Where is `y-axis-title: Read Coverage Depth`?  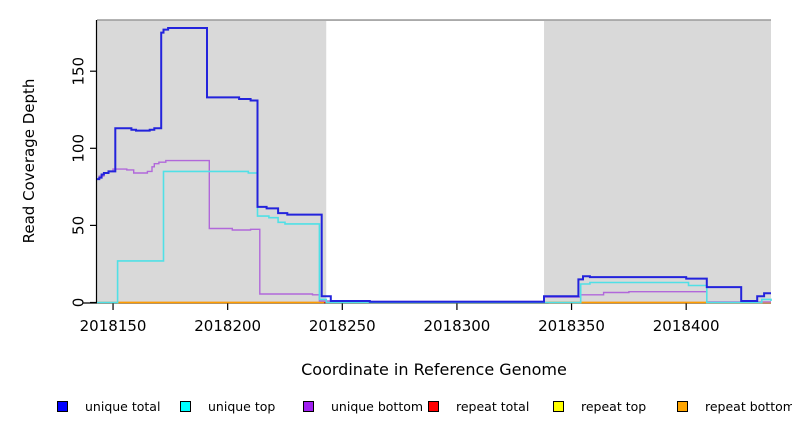 y-axis-title: Read Coverage Depth is located at coordinates (29, 161).